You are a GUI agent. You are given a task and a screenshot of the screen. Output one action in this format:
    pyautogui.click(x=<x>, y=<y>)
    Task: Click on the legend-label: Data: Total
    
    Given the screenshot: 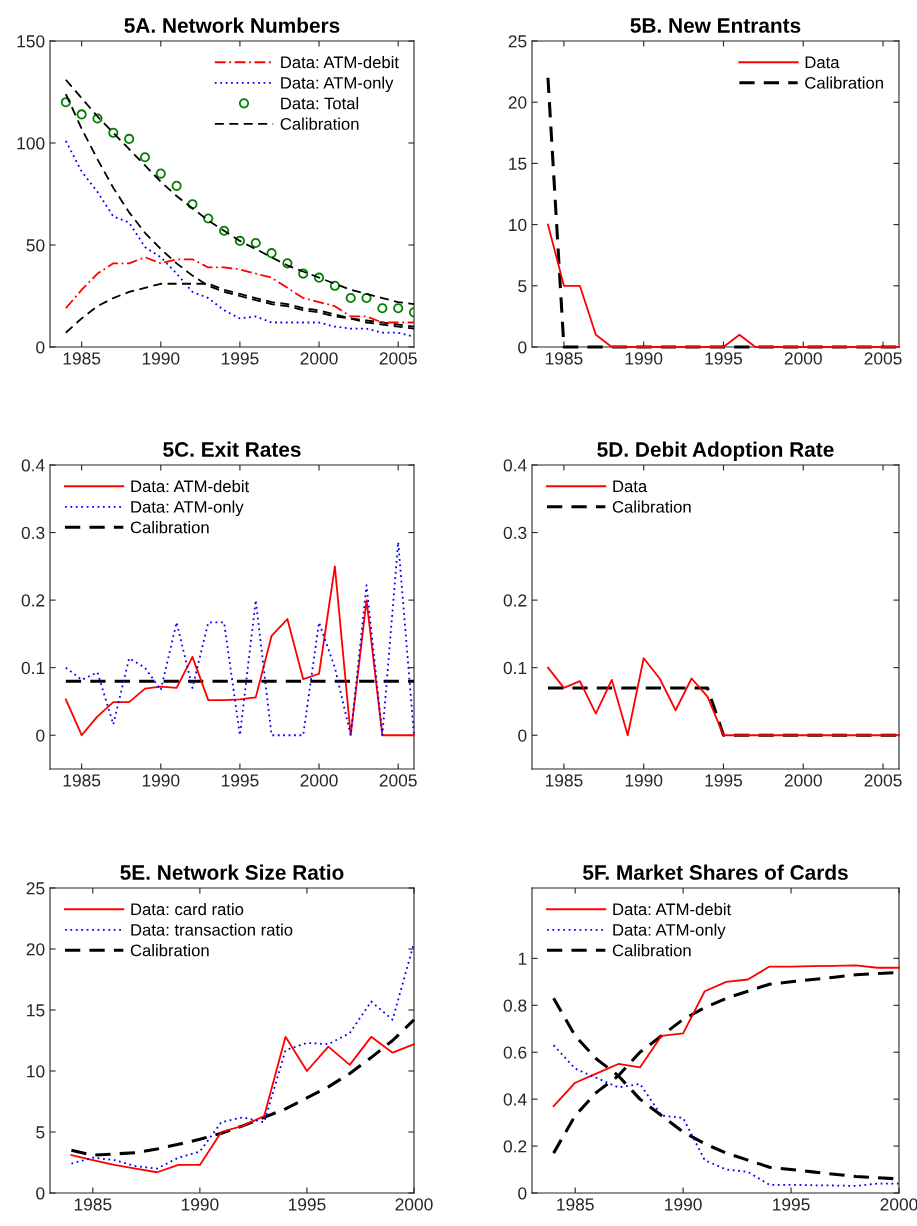 What is the action you would take?
    pyautogui.click(x=320, y=103)
    